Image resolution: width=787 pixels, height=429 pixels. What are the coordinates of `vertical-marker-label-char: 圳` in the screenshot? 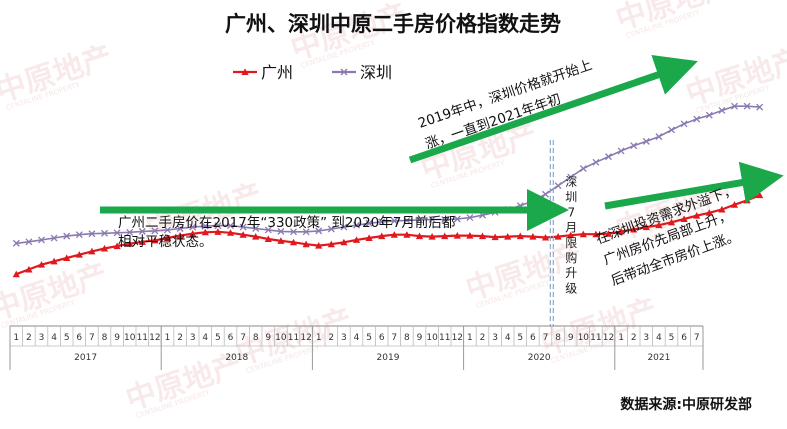 It's located at (571, 197).